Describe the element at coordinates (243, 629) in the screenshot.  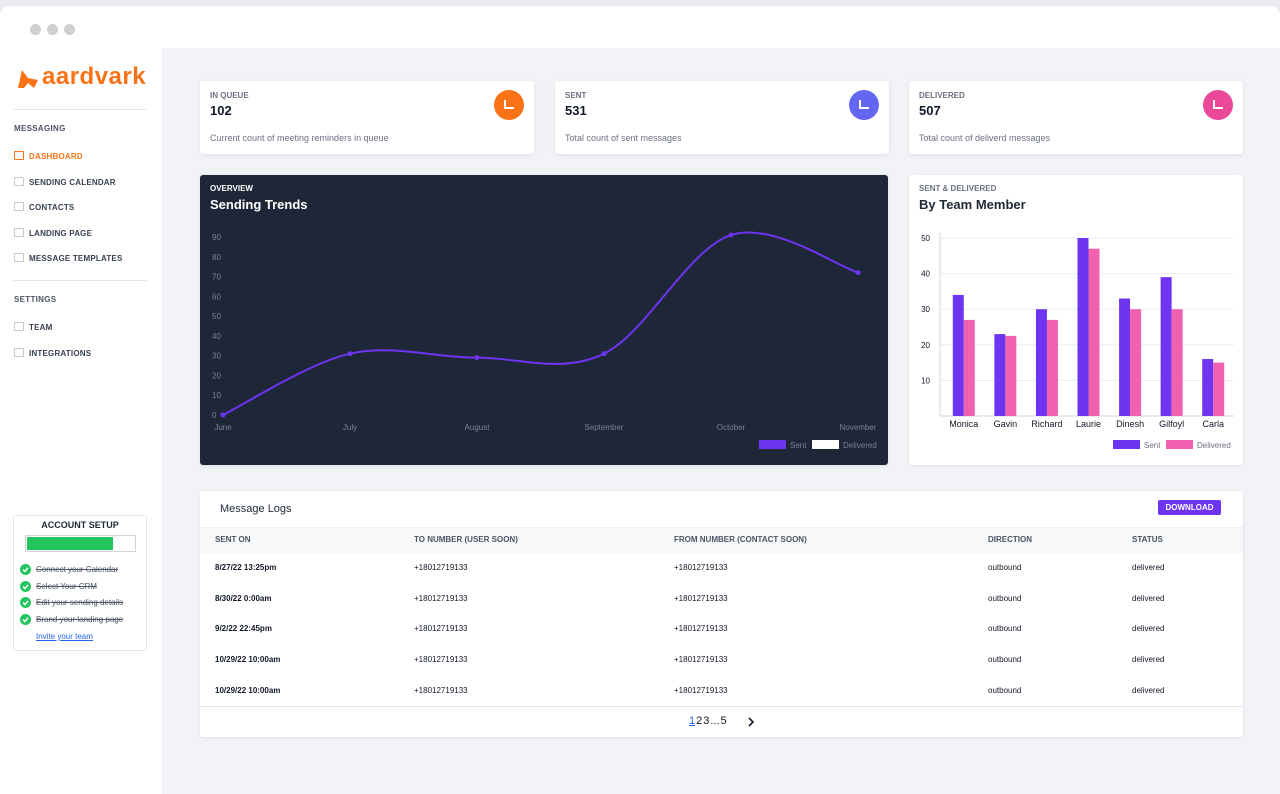
I see `table-cell: 9/2/22 22:45pm` at that location.